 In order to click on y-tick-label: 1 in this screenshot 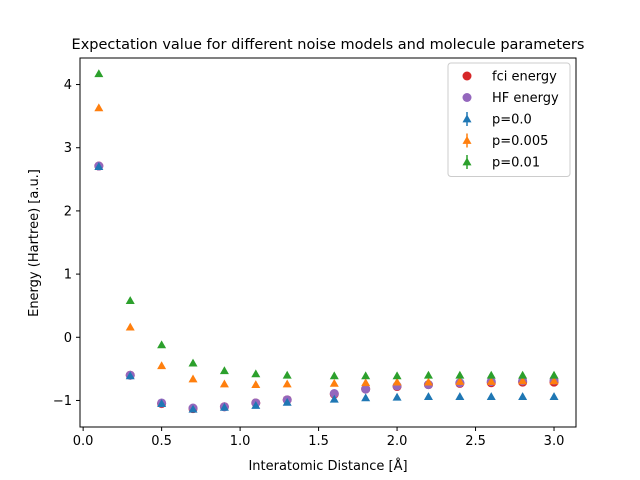, I will do `click(68, 275)`.